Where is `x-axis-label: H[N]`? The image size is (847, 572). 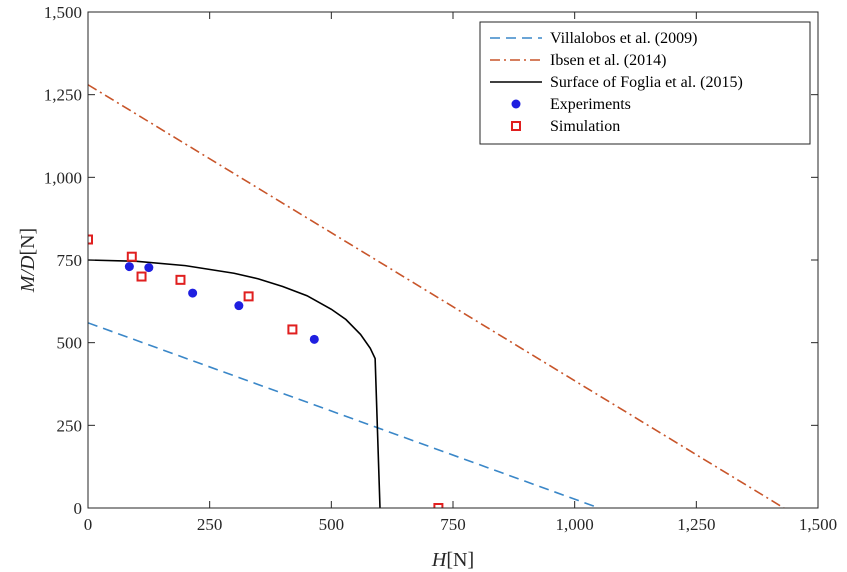 x-axis-label: H[N] is located at coordinates (452, 560).